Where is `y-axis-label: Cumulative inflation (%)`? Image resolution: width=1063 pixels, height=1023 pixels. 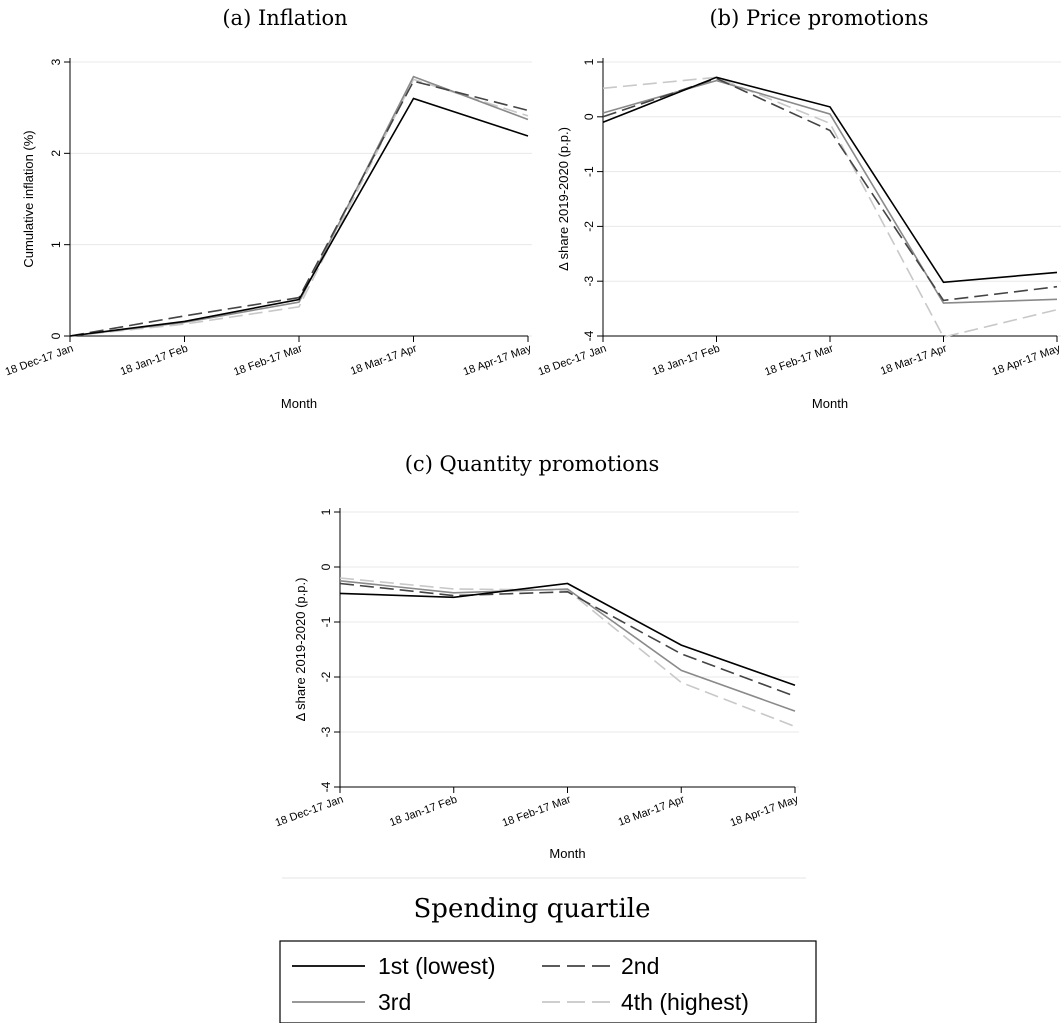 y-axis-label: Cumulative inflation (%) is located at coordinates (28, 198).